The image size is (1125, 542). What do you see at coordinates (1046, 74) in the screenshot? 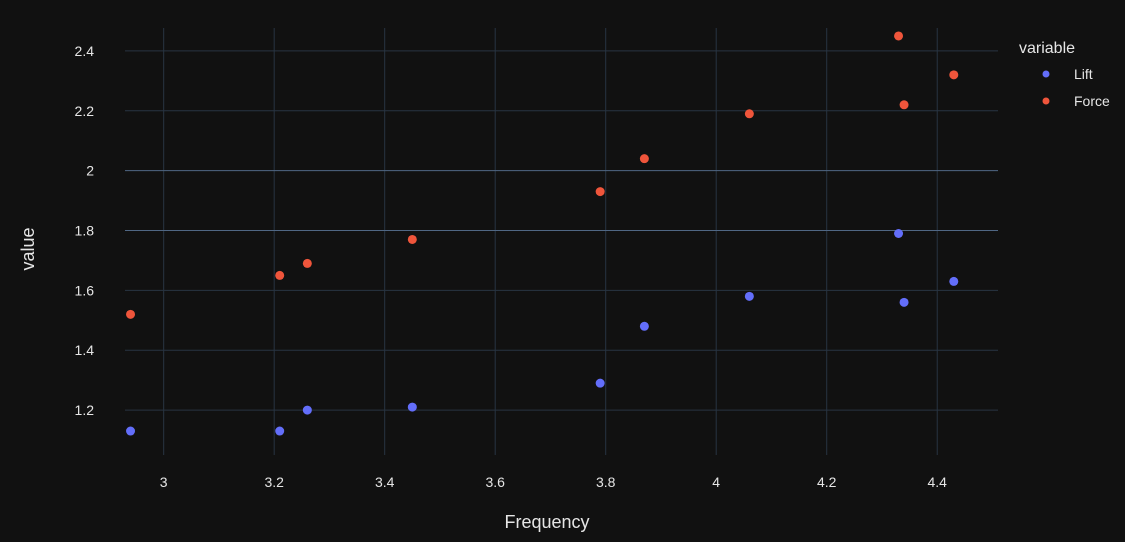
I see `legend-marker-lift` at bounding box center [1046, 74].